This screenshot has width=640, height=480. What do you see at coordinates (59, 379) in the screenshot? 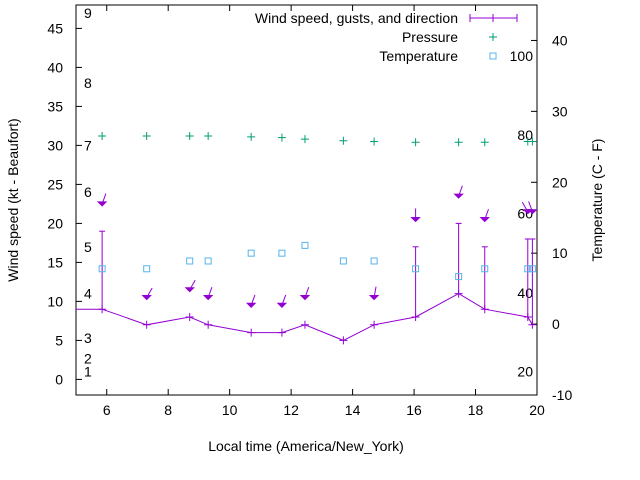
I see `y-left-tick-label: 0` at bounding box center [59, 379].